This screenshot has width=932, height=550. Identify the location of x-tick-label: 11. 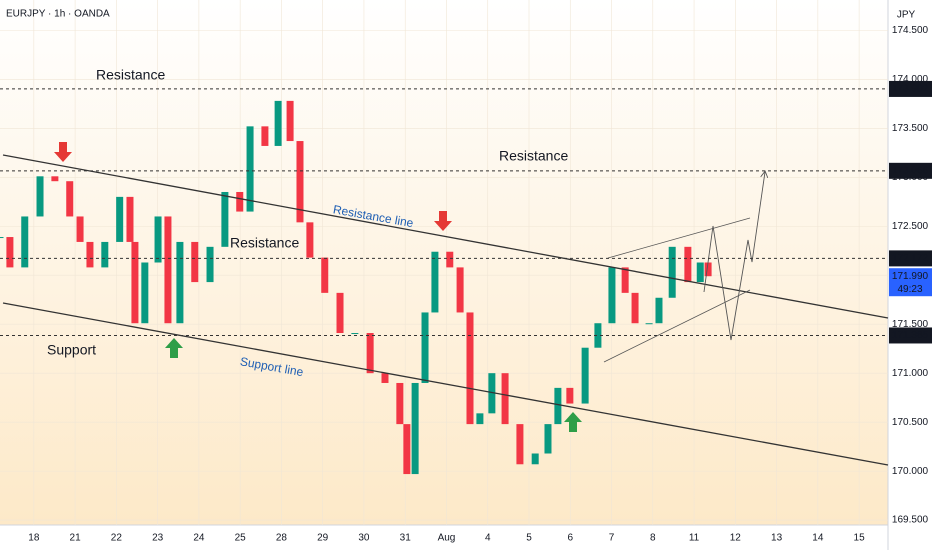
(694, 538).